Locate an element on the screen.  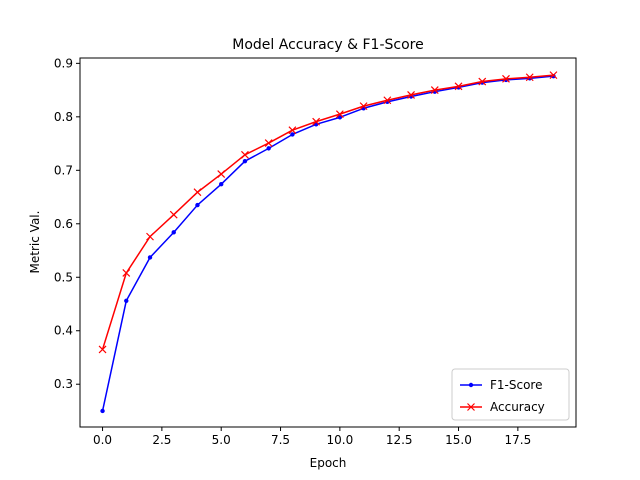
x-tick-label: 17.5 is located at coordinates (517, 440).